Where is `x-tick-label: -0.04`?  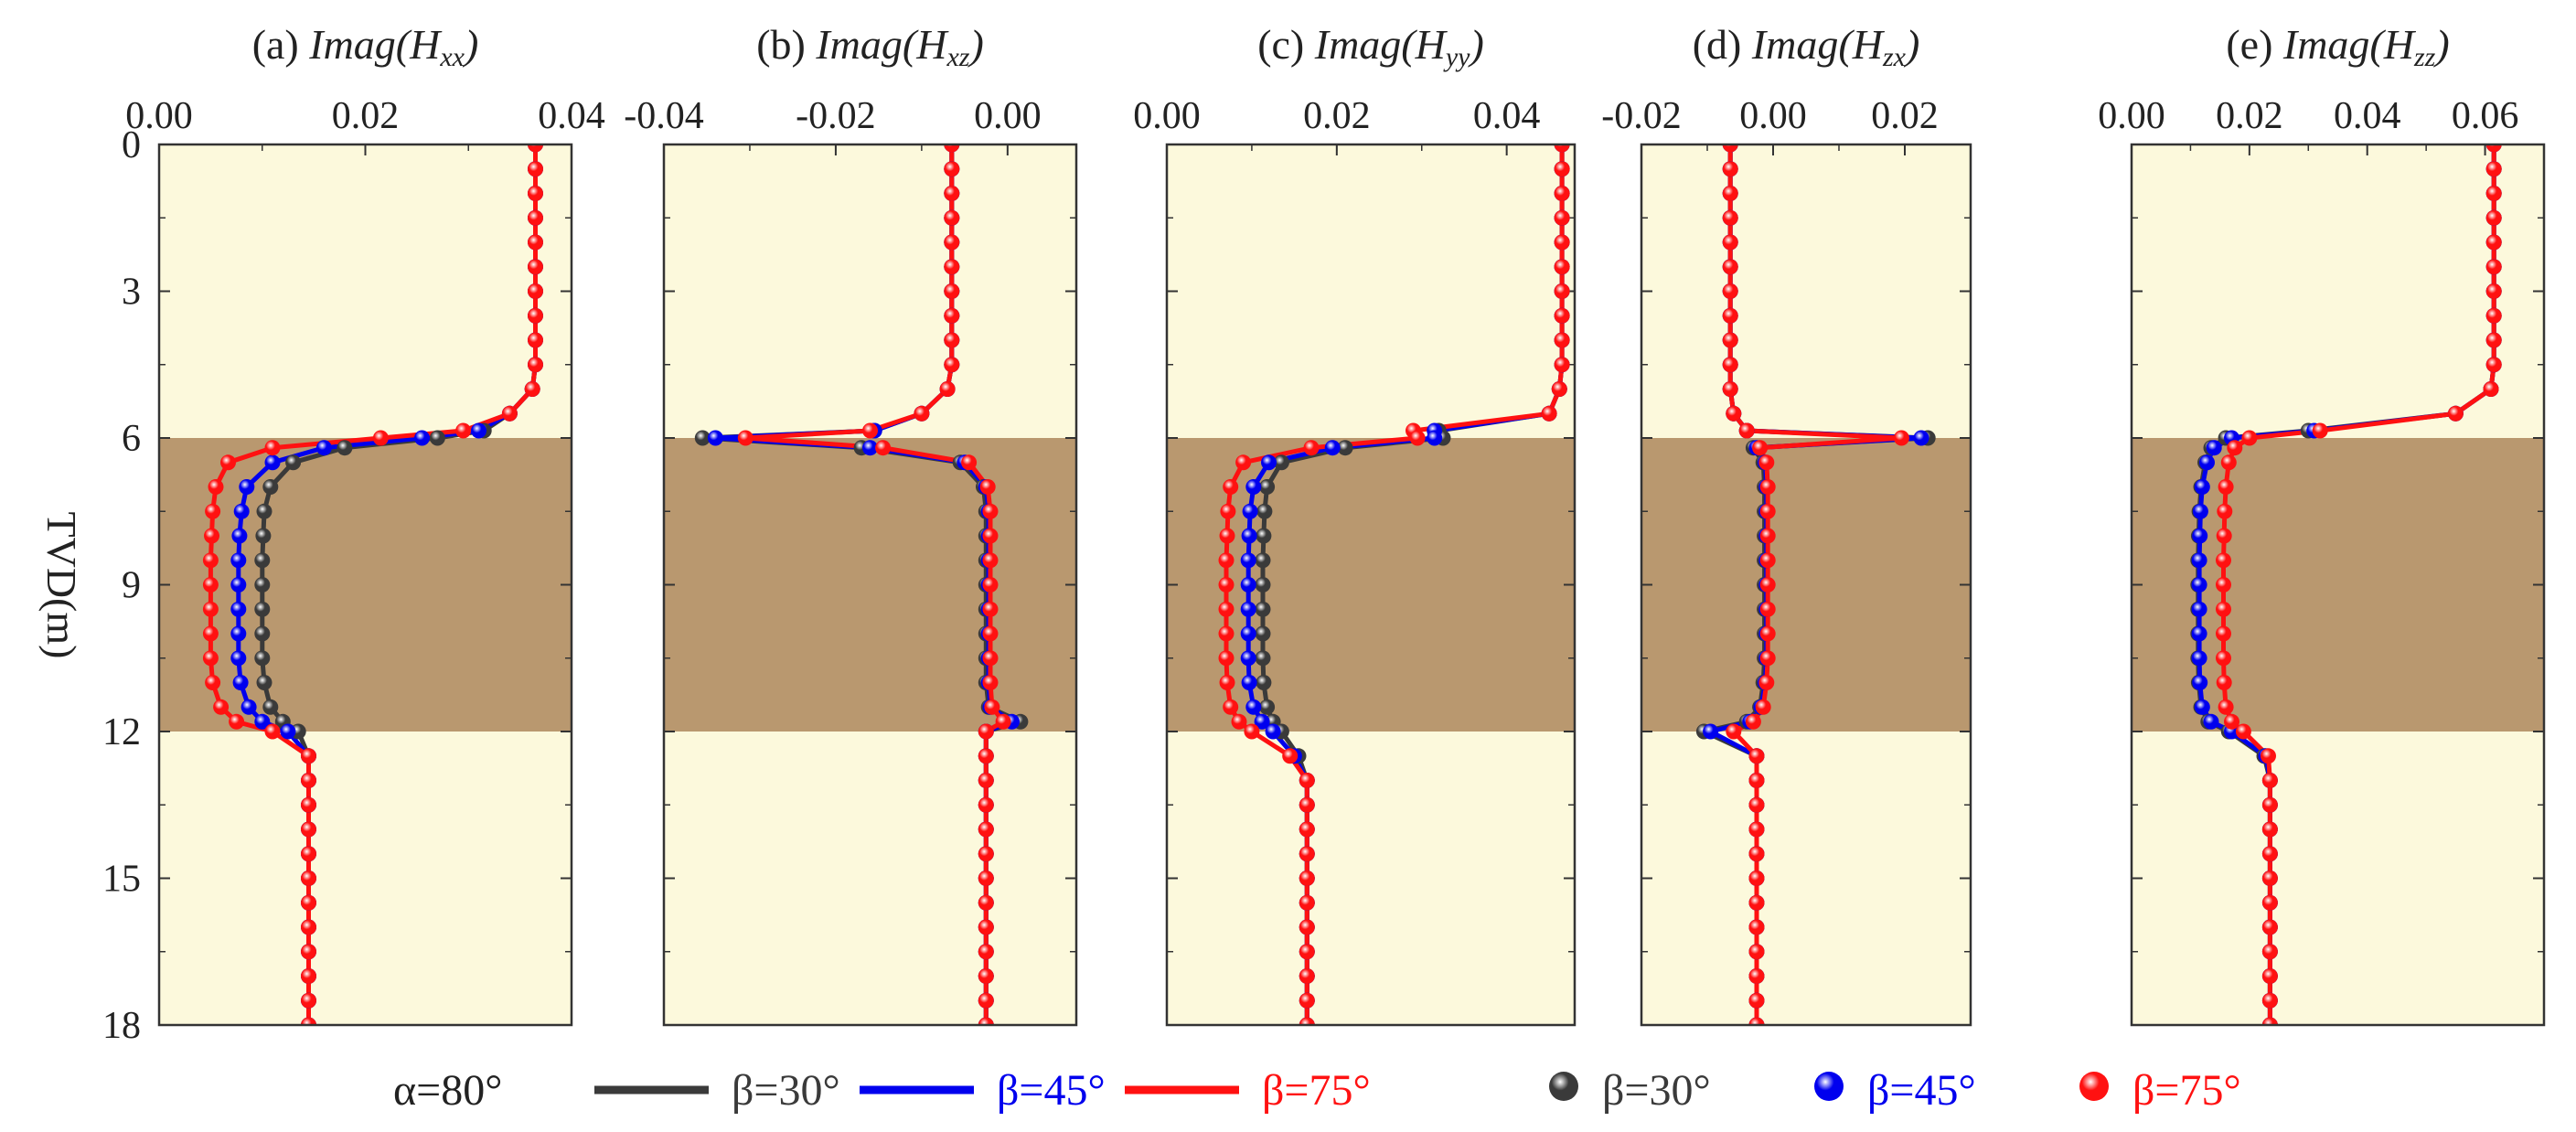
x-tick-label: -0.04 is located at coordinates (664, 116).